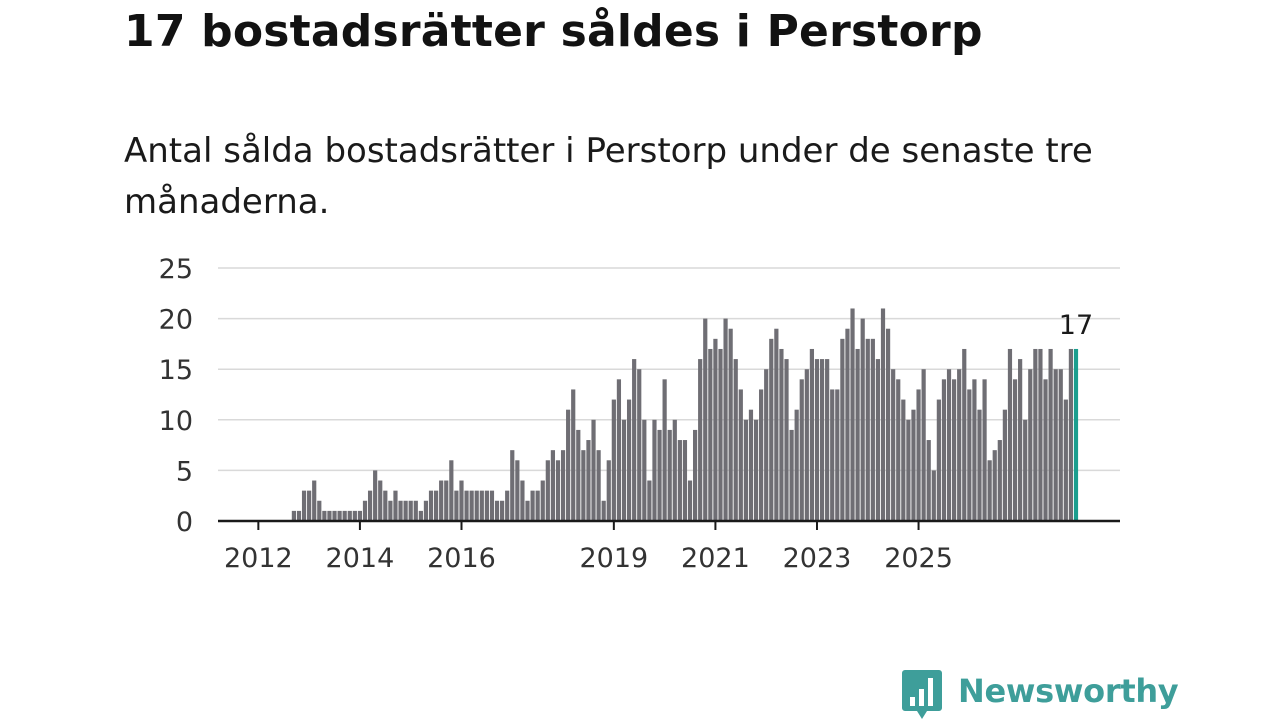 Image resolution: width=1280 pixels, height=720 pixels. What do you see at coordinates (922, 694) in the screenshot?
I see `newsworthy-logo-icon` at bounding box center [922, 694].